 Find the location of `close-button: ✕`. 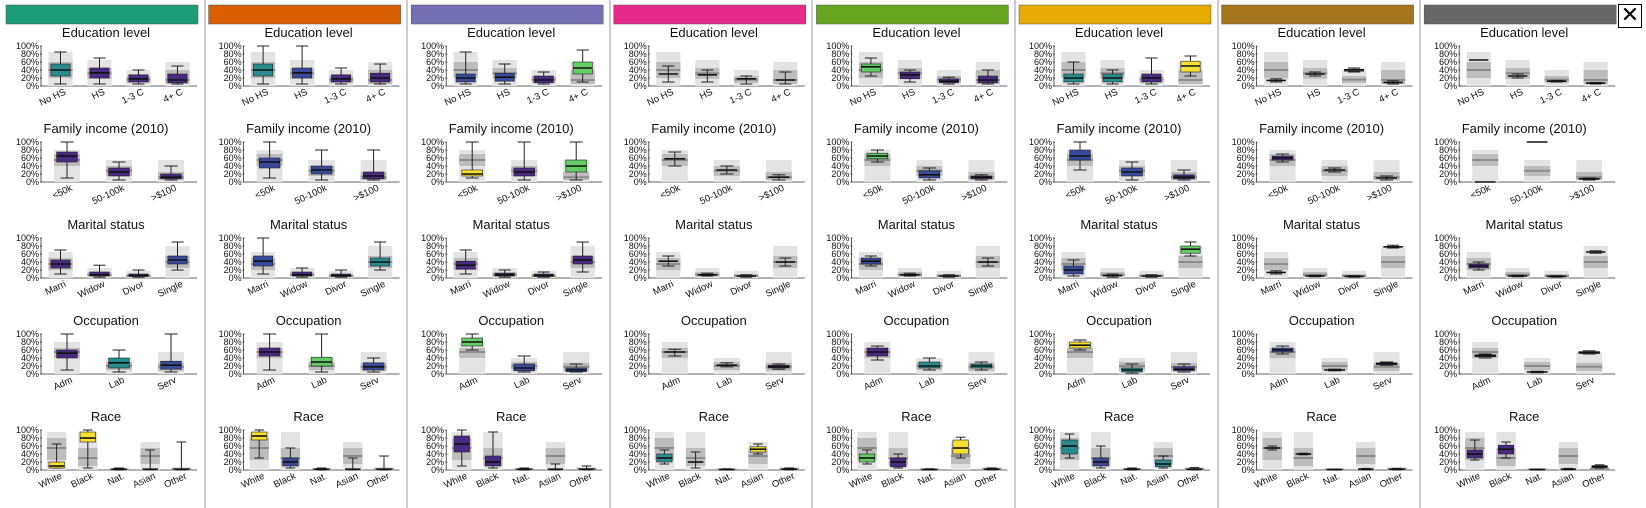

close-button: ✕ is located at coordinates (1630, 16).